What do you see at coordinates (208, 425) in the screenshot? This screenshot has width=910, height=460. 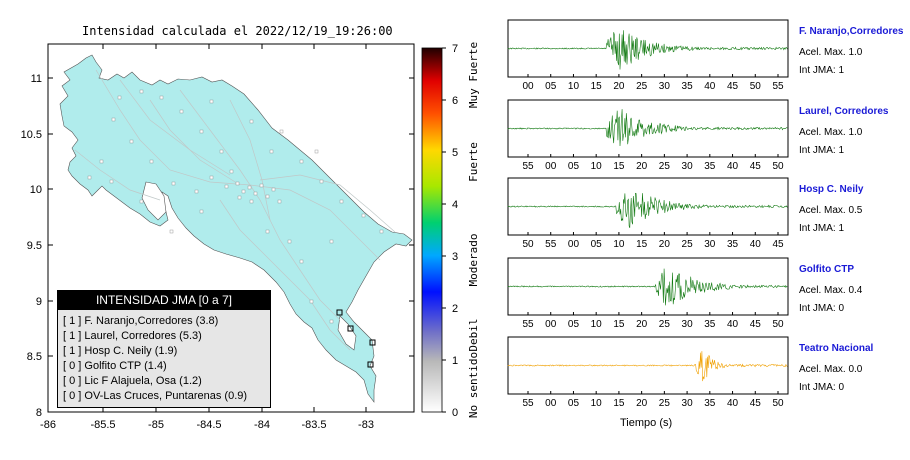 I see `x-tick-label: -84.5` at bounding box center [208, 425].